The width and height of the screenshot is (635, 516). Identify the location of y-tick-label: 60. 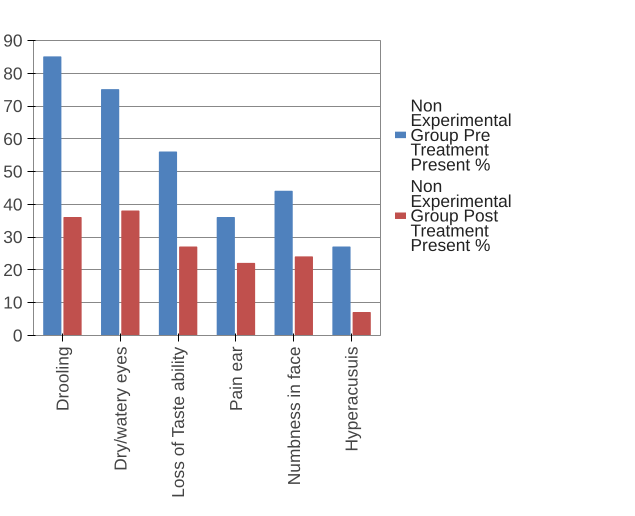
(13, 138).